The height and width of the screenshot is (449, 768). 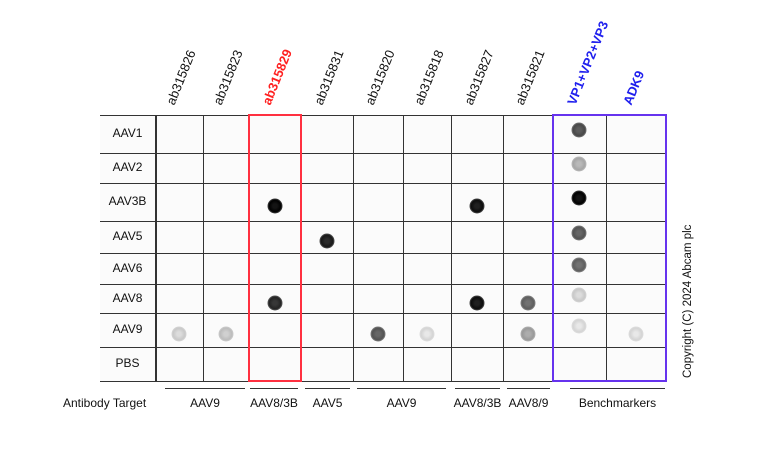 I want to click on column-label: ab315818, so click(x=429, y=77).